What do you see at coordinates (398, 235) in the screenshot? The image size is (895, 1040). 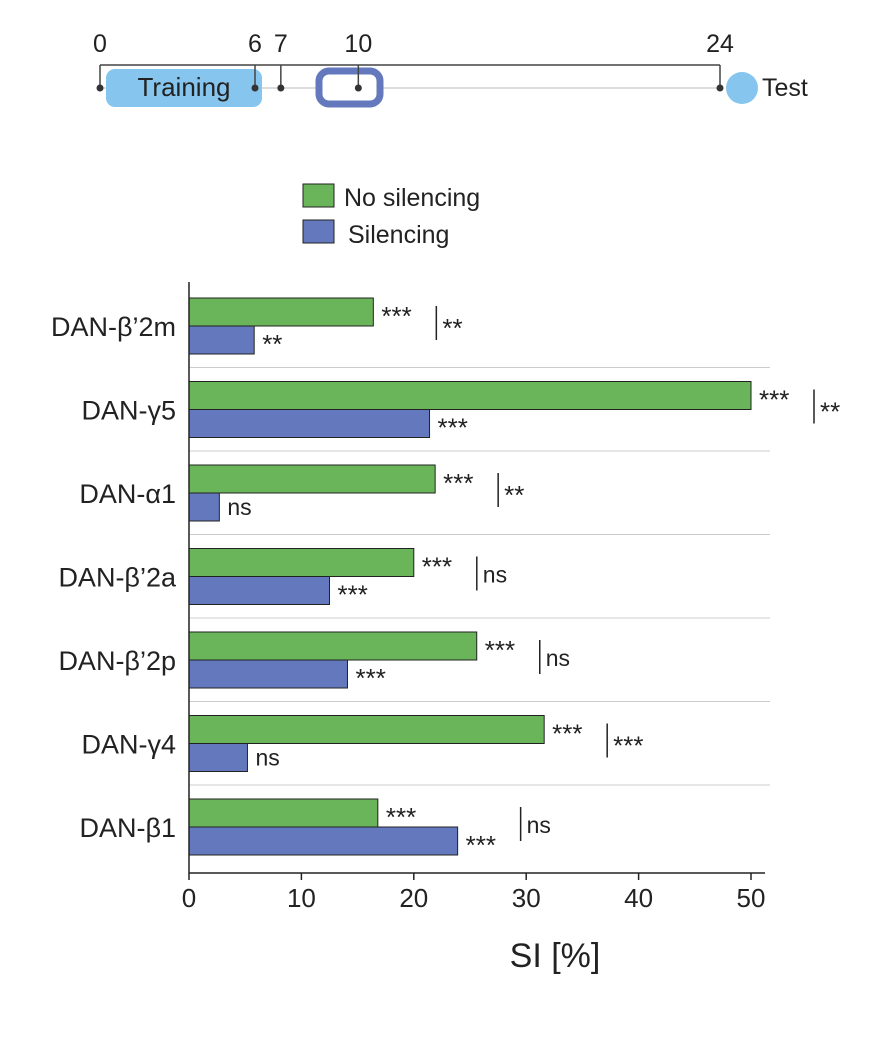 I see `legend-label-silencing: Silencing` at bounding box center [398, 235].